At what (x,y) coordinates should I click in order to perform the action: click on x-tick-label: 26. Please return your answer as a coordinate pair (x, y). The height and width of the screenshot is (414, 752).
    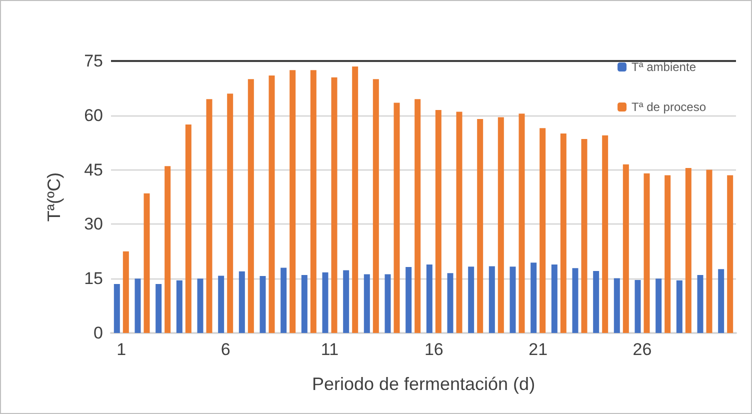
    Looking at the image, I should click on (642, 349).